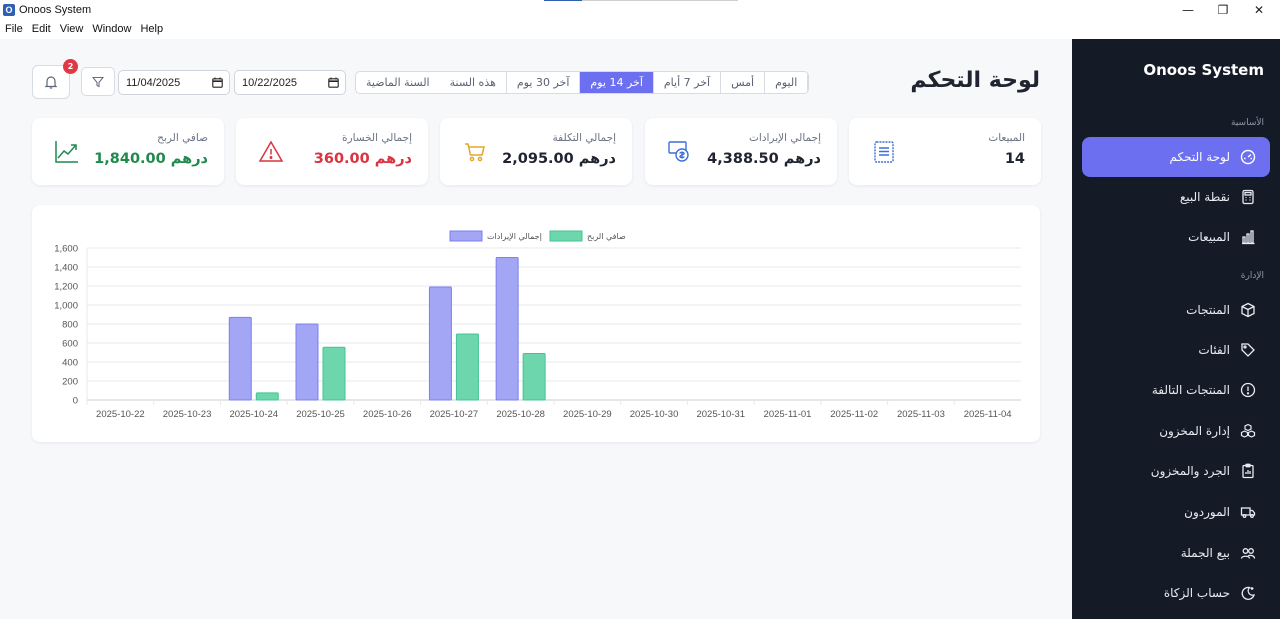 Image resolution: width=1280 pixels, height=619 pixels. What do you see at coordinates (1252, 276) in the screenshot?
I see `section-label-admin: الإدارة` at bounding box center [1252, 276].